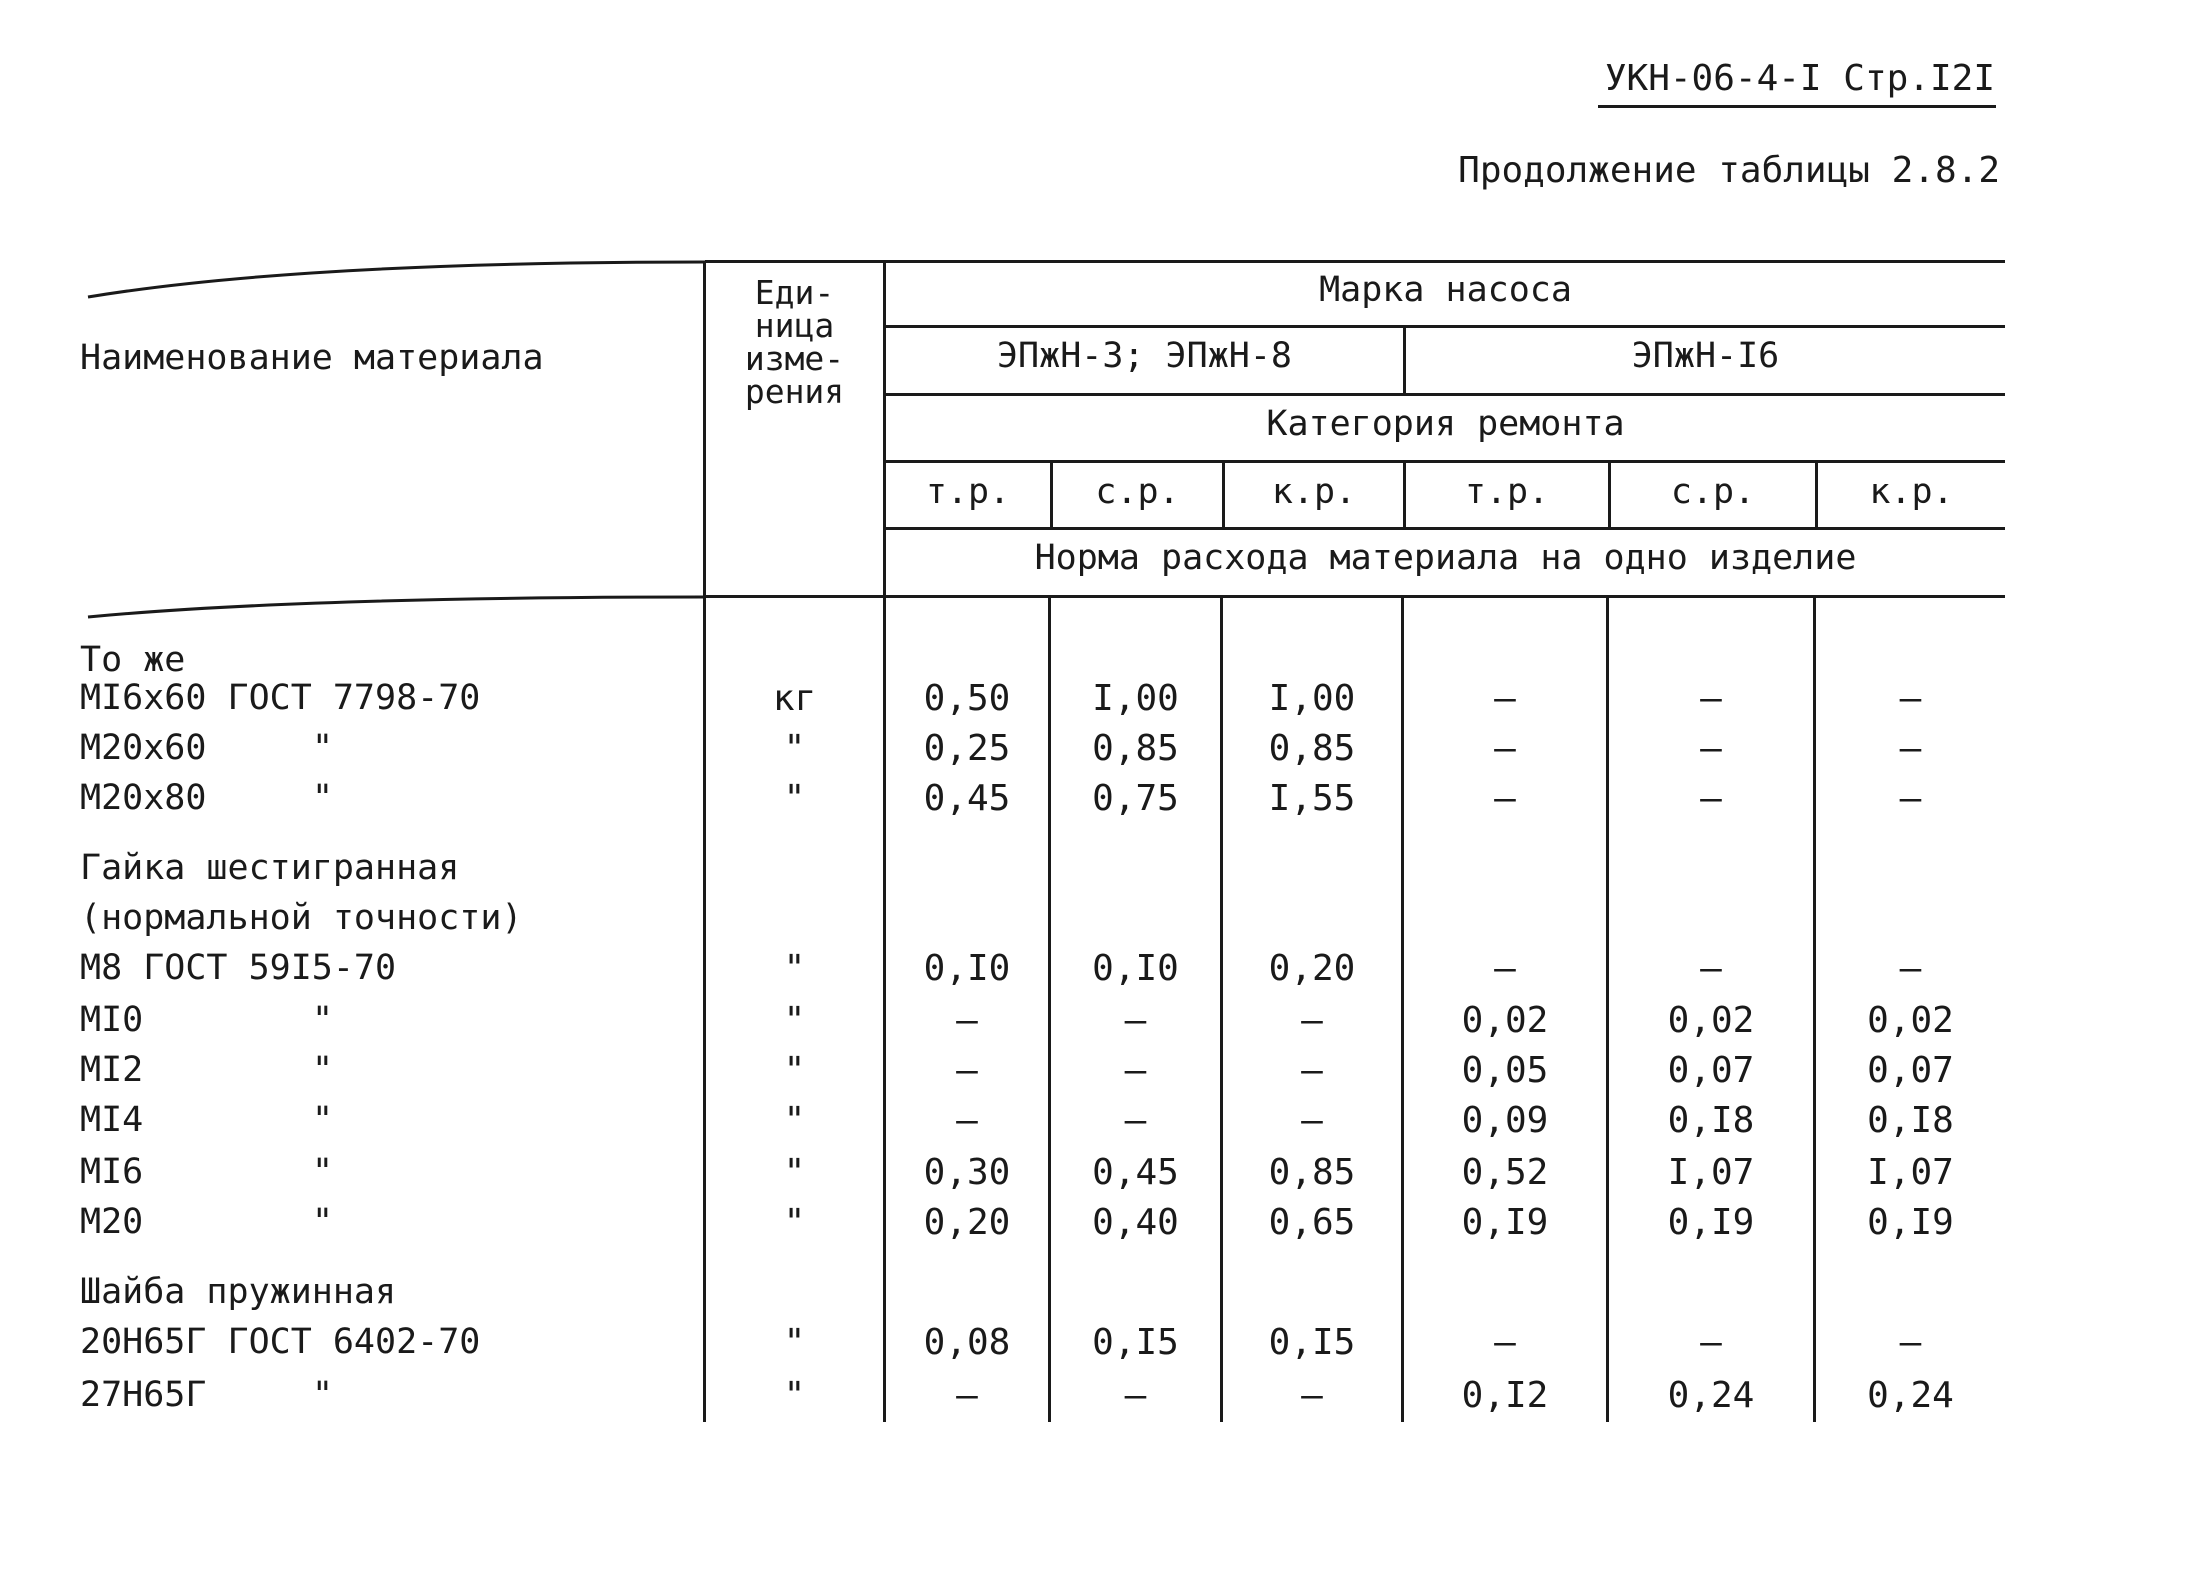 This screenshot has height=1583, width=2203. Describe the element at coordinates (312, 358) in the screenshot. I see `column-header-material-name: Наименование материала` at that location.